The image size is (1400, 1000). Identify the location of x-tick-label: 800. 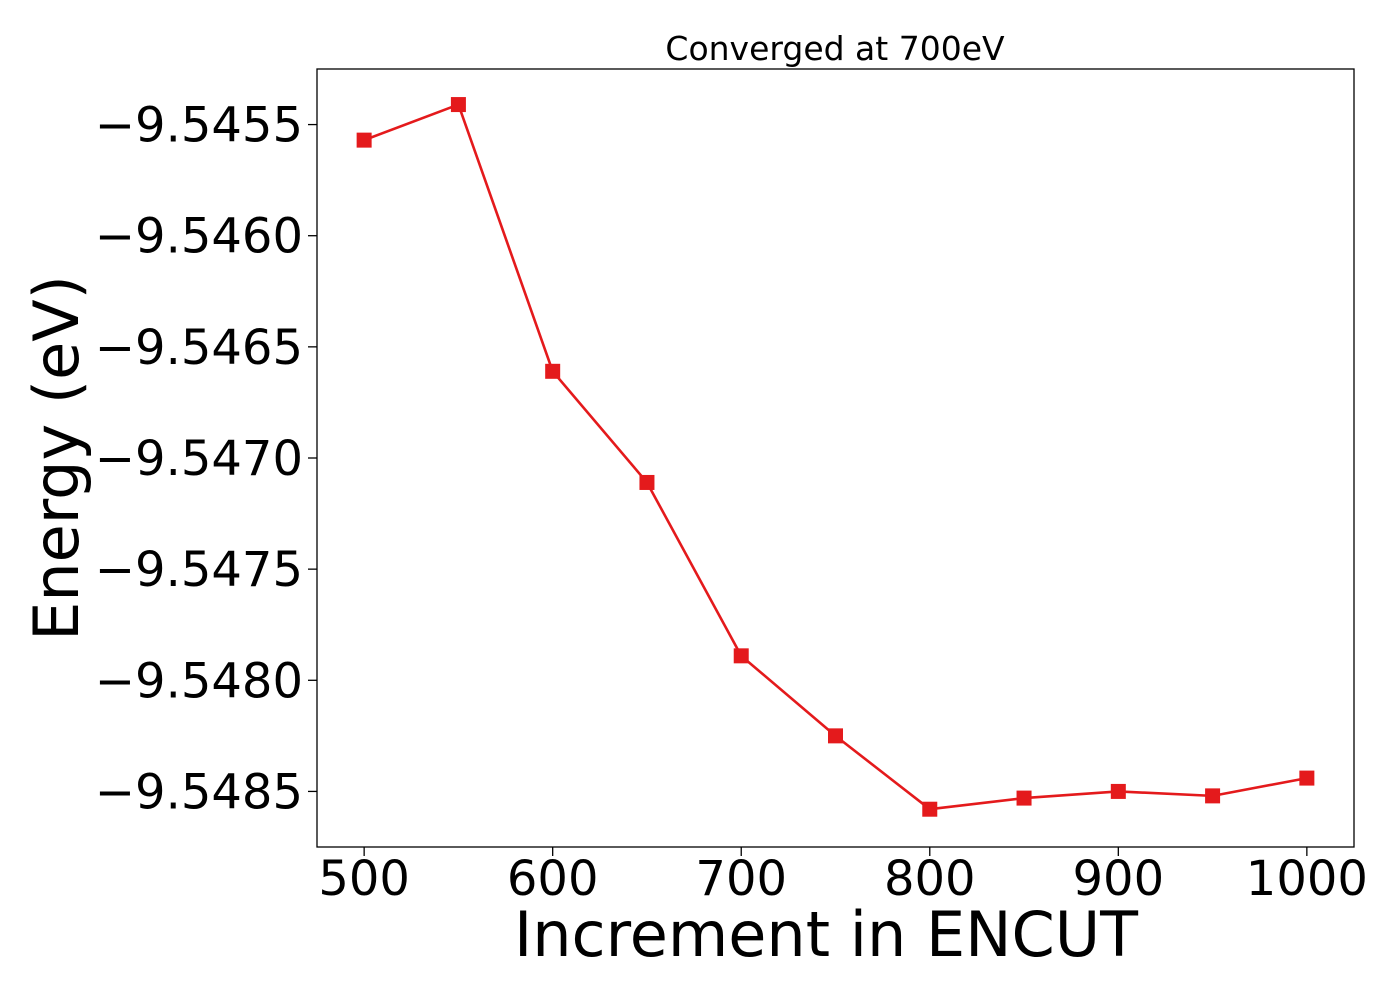
(930, 879).